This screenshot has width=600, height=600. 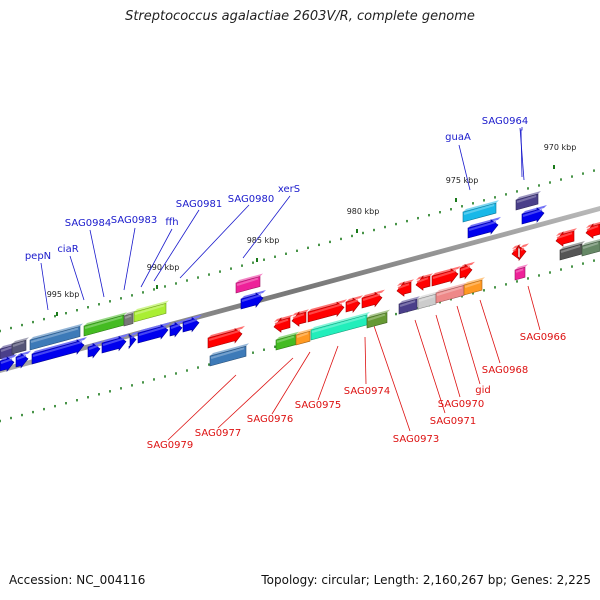 What do you see at coordinates (543, 337) in the screenshot?
I see `reverse-gene-label: SAG0966` at bounding box center [543, 337].